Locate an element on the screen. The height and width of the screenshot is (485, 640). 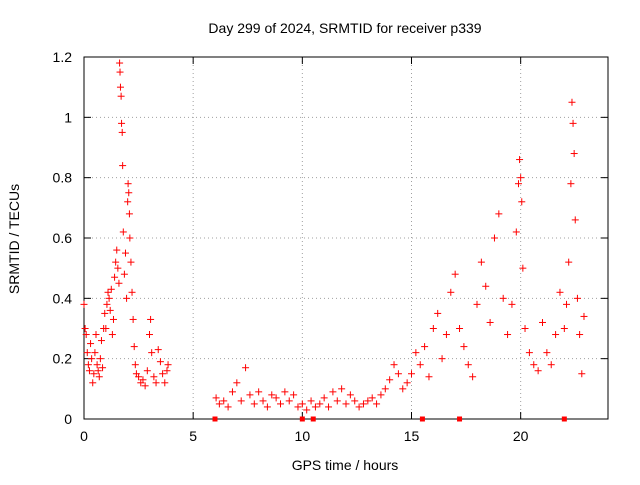
y-tick-label: 0.2 is located at coordinates (63, 359).